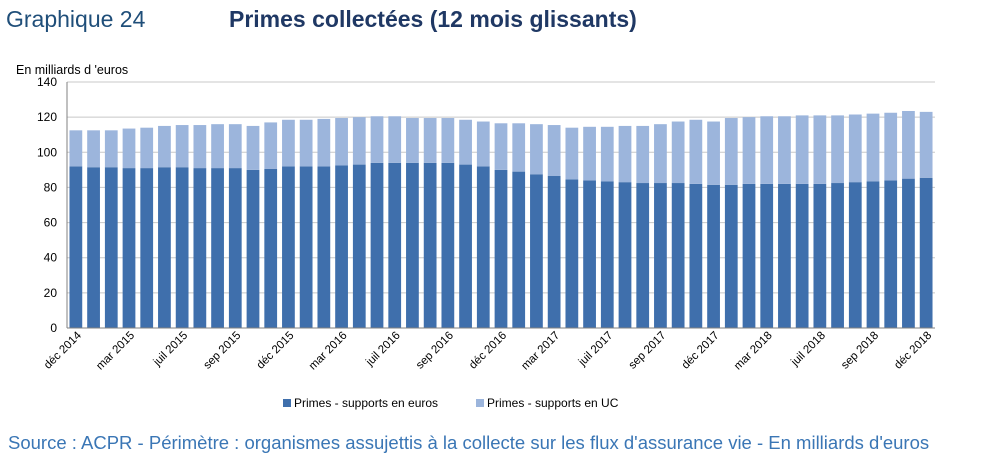 Image resolution: width=1000 pixels, height=466 pixels. What do you see at coordinates (328, 351) in the screenshot?
I see `x-tick-label: mar 2016` at bounding box center [328, 351].